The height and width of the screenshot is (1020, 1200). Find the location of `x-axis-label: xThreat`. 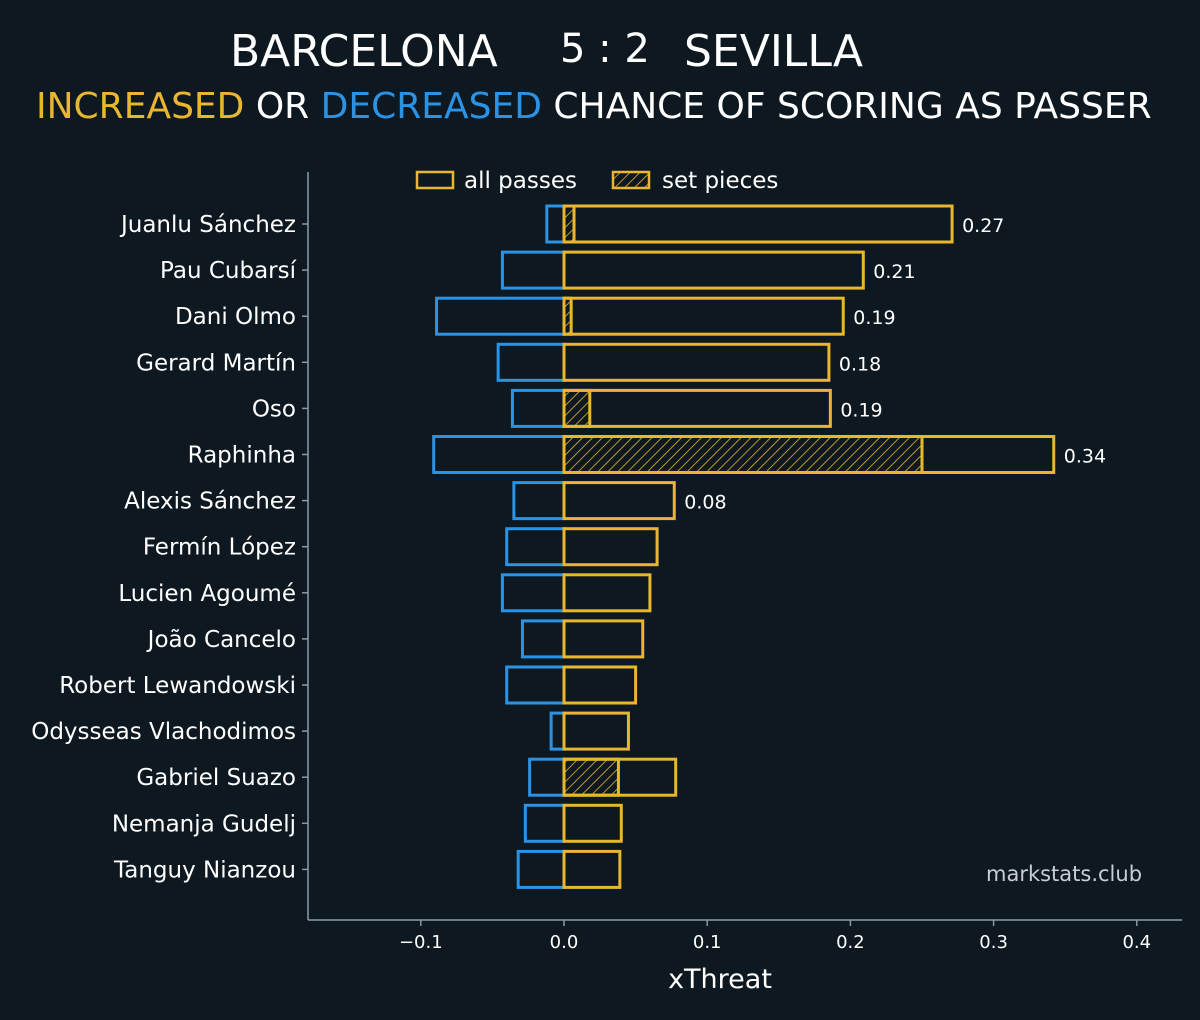

x-axis-label: xThreat is located at coordinates (720, 979).